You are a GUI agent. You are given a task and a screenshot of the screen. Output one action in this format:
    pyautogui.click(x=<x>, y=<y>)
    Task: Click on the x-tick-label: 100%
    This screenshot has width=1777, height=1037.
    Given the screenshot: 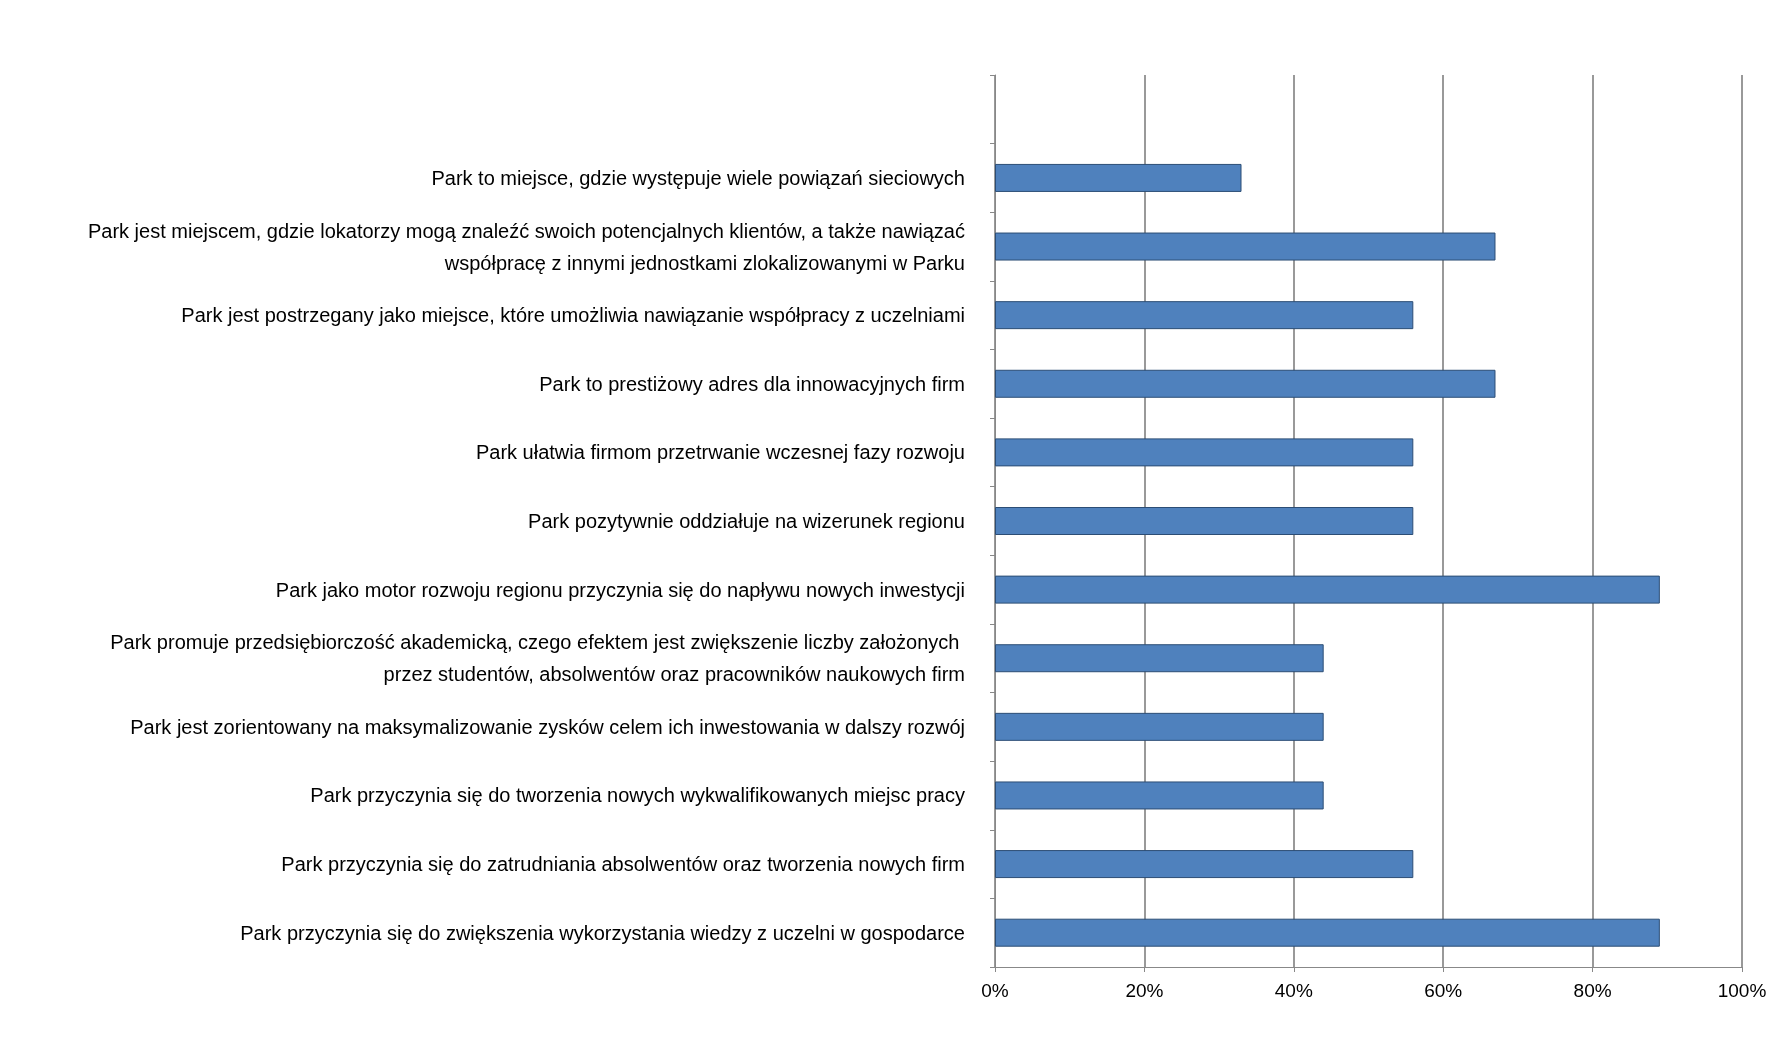 What is the action you would take?
    pyautogui.click(x=1742, y=990)
    